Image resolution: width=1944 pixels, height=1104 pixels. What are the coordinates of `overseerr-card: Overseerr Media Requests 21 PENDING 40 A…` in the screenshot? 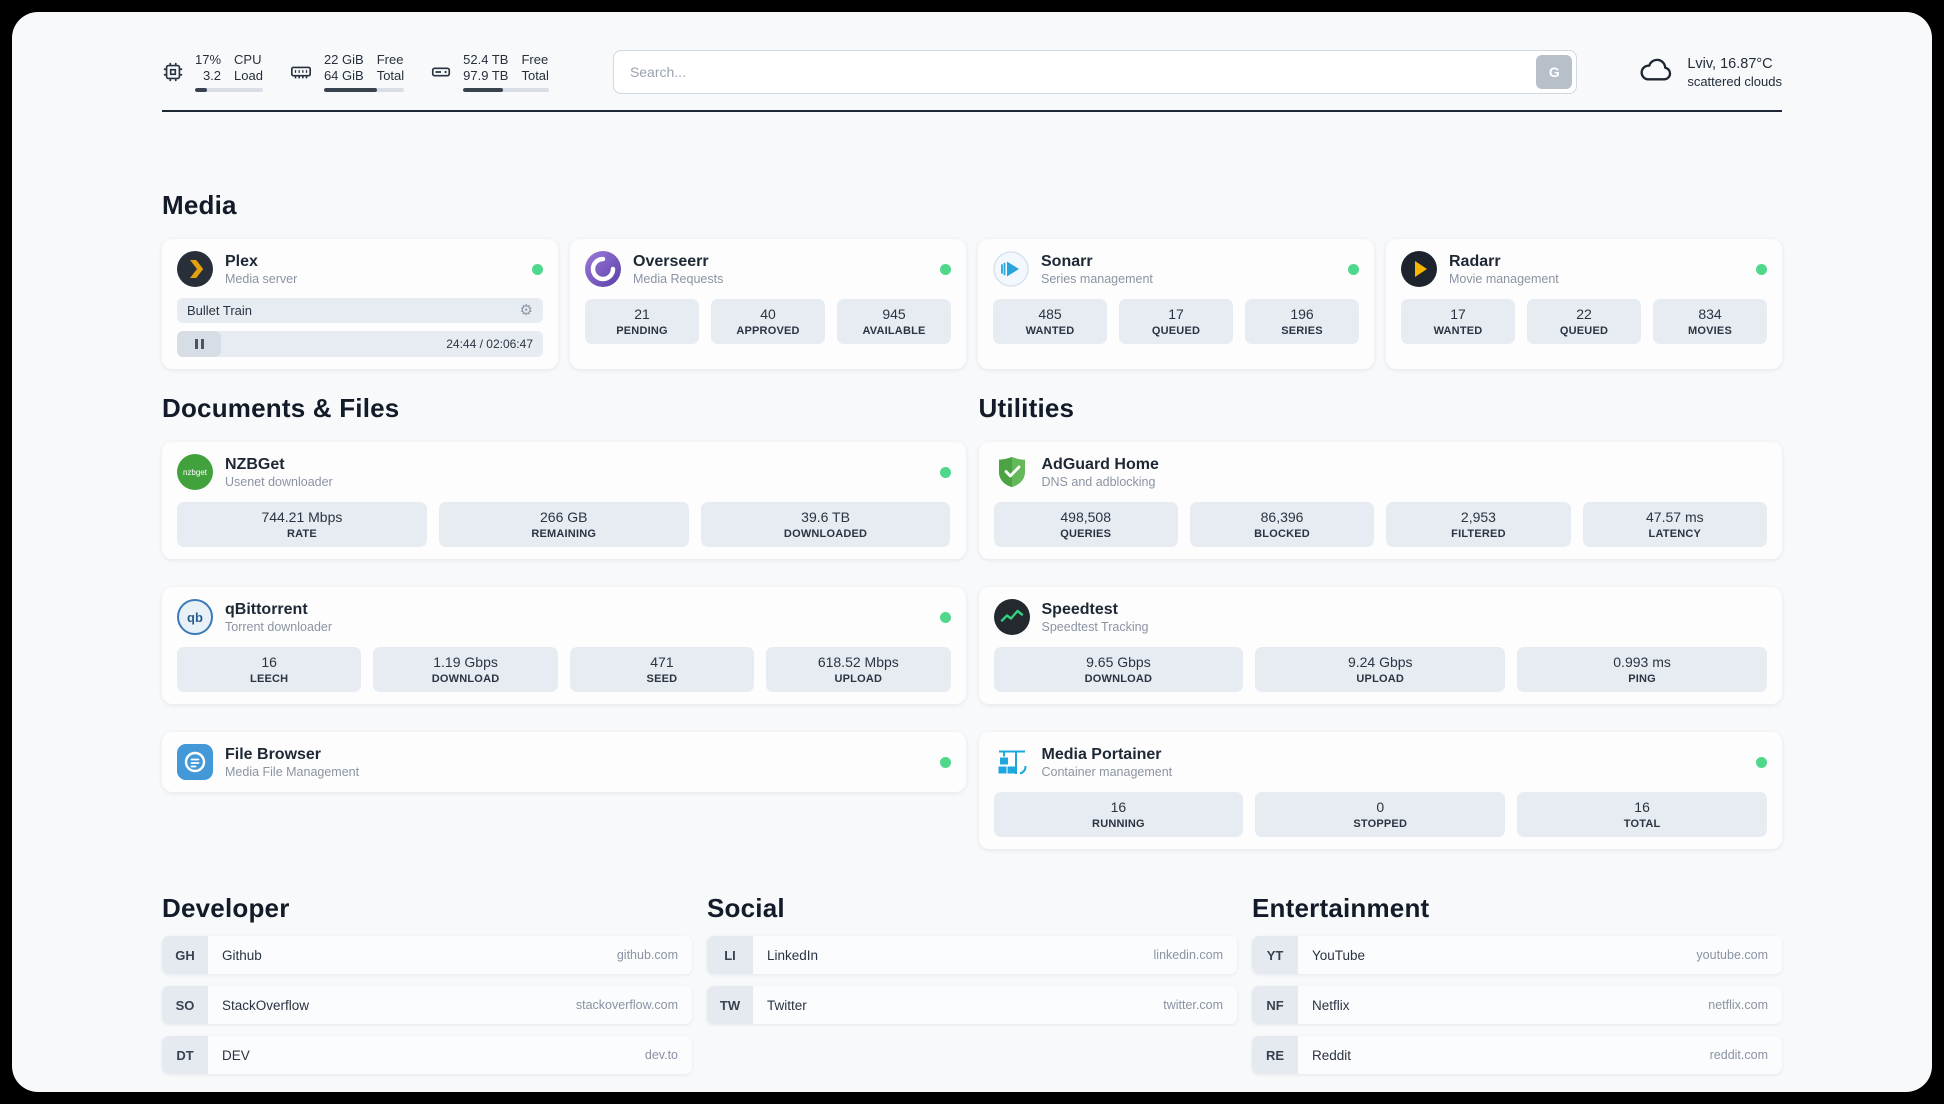 It's located at (768, 304).